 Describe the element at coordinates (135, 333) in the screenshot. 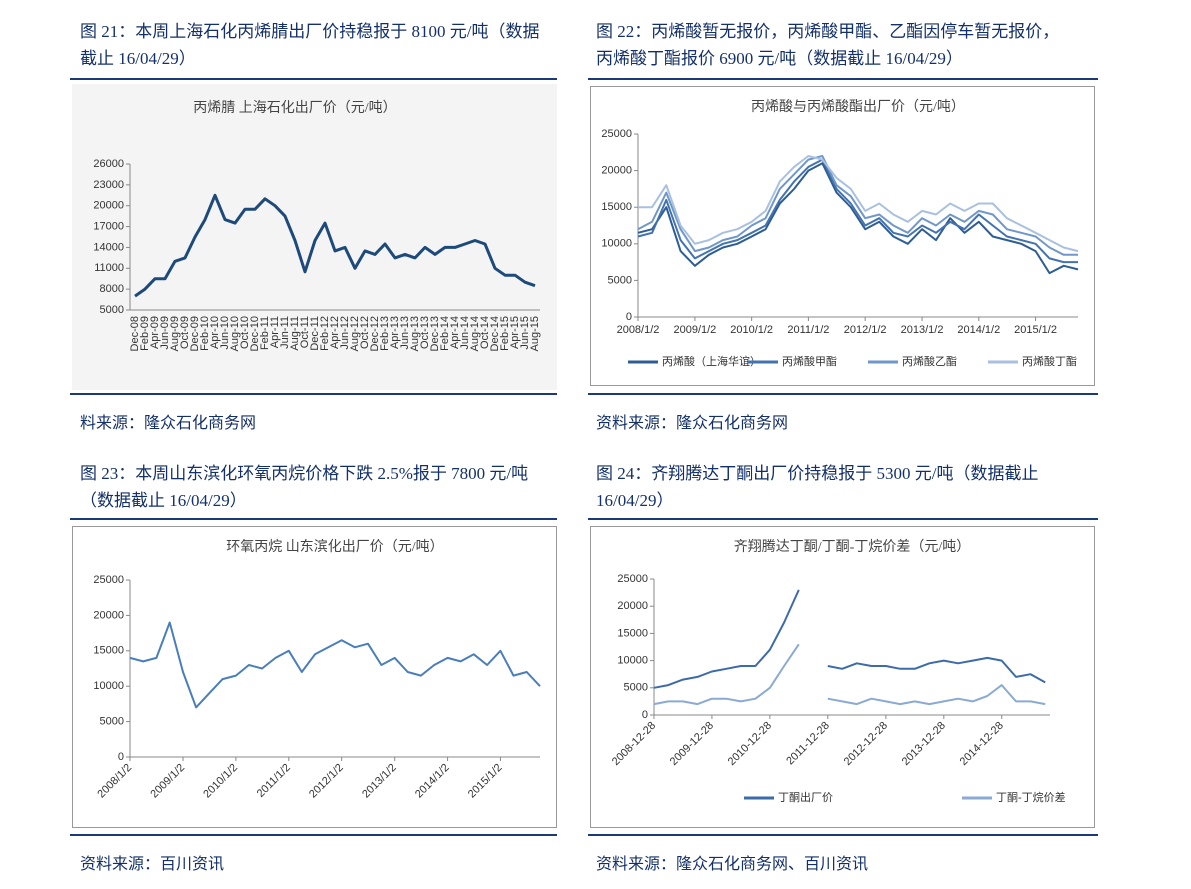

I see `x-tick-label: Dec-08` at that location.